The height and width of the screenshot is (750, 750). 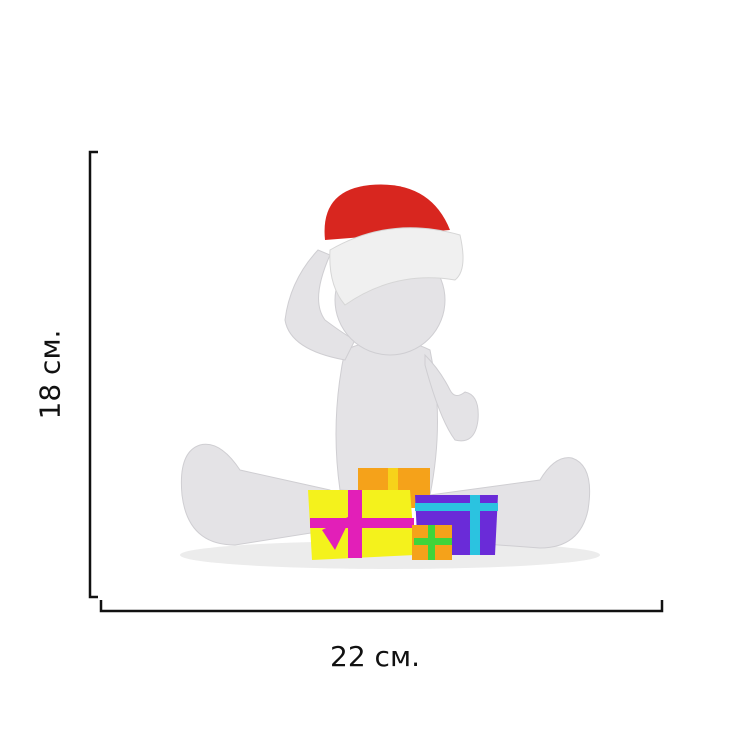 What do you see at coordinates (403, 514) in the screenshot?
I see `gifts` at bounding box center [403, 514].